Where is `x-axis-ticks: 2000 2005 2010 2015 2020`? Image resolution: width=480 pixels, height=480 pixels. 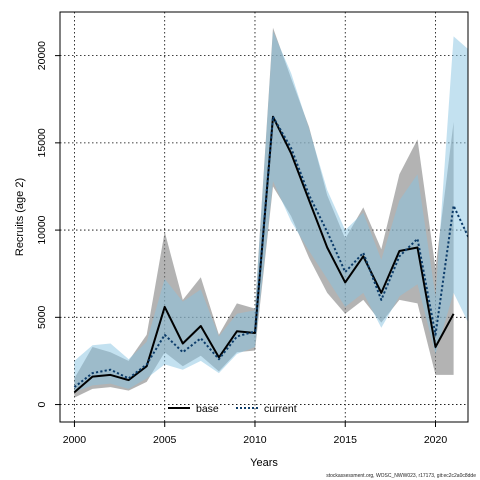 x-axis-ticks: 2000 2005 2010 2015 2020 is located at coordinates (255, 434).